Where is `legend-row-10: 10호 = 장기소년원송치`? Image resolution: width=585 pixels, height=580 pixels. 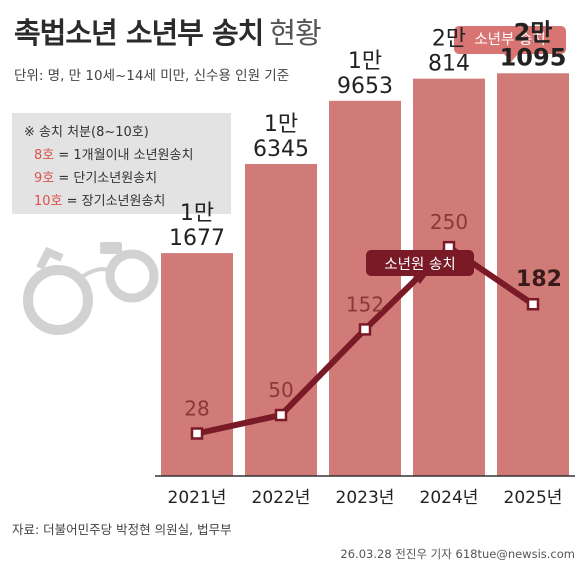
legend-row-10: 10호 = 장기소년원송치 is located at coordinates (99, 199).